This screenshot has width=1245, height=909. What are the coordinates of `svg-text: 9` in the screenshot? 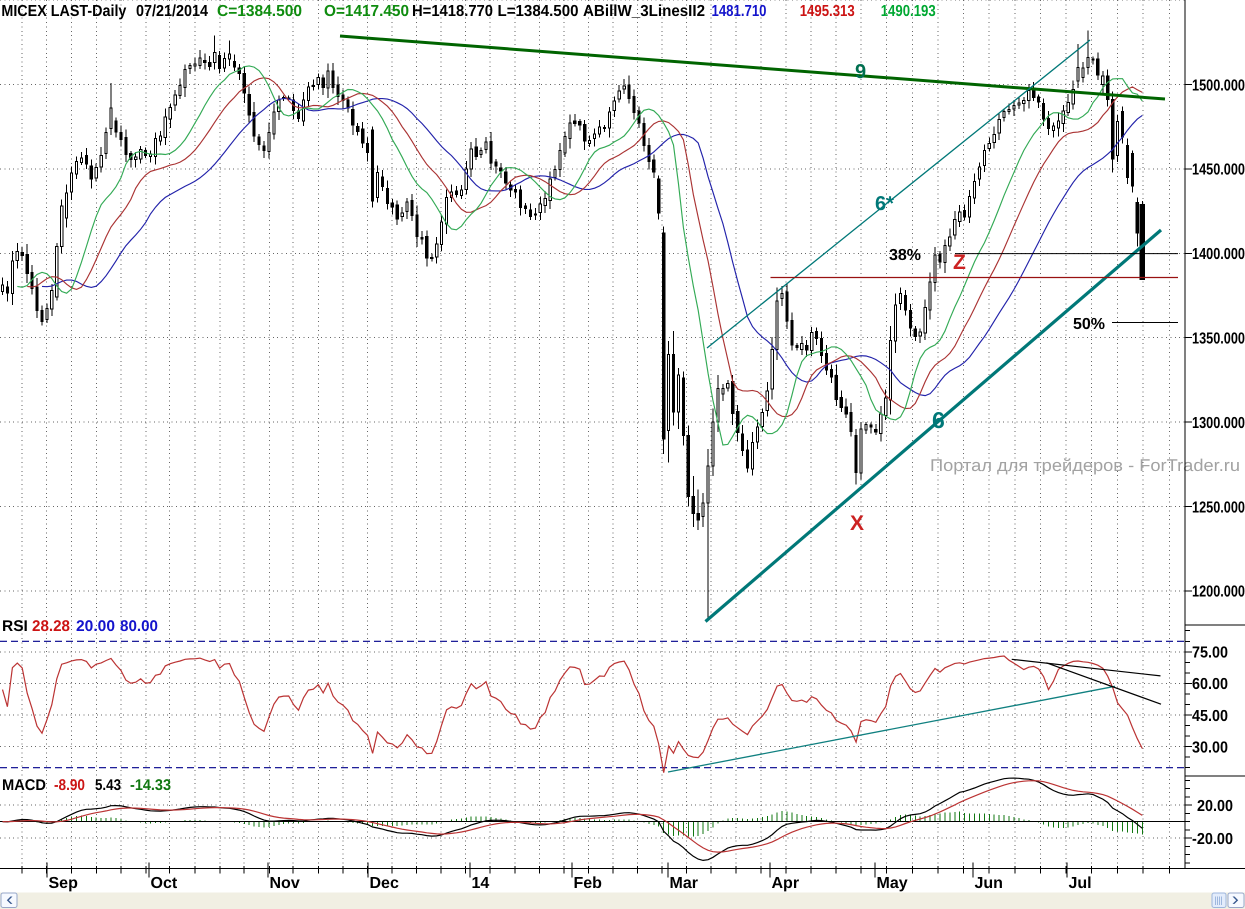 It's located at (860, 72).